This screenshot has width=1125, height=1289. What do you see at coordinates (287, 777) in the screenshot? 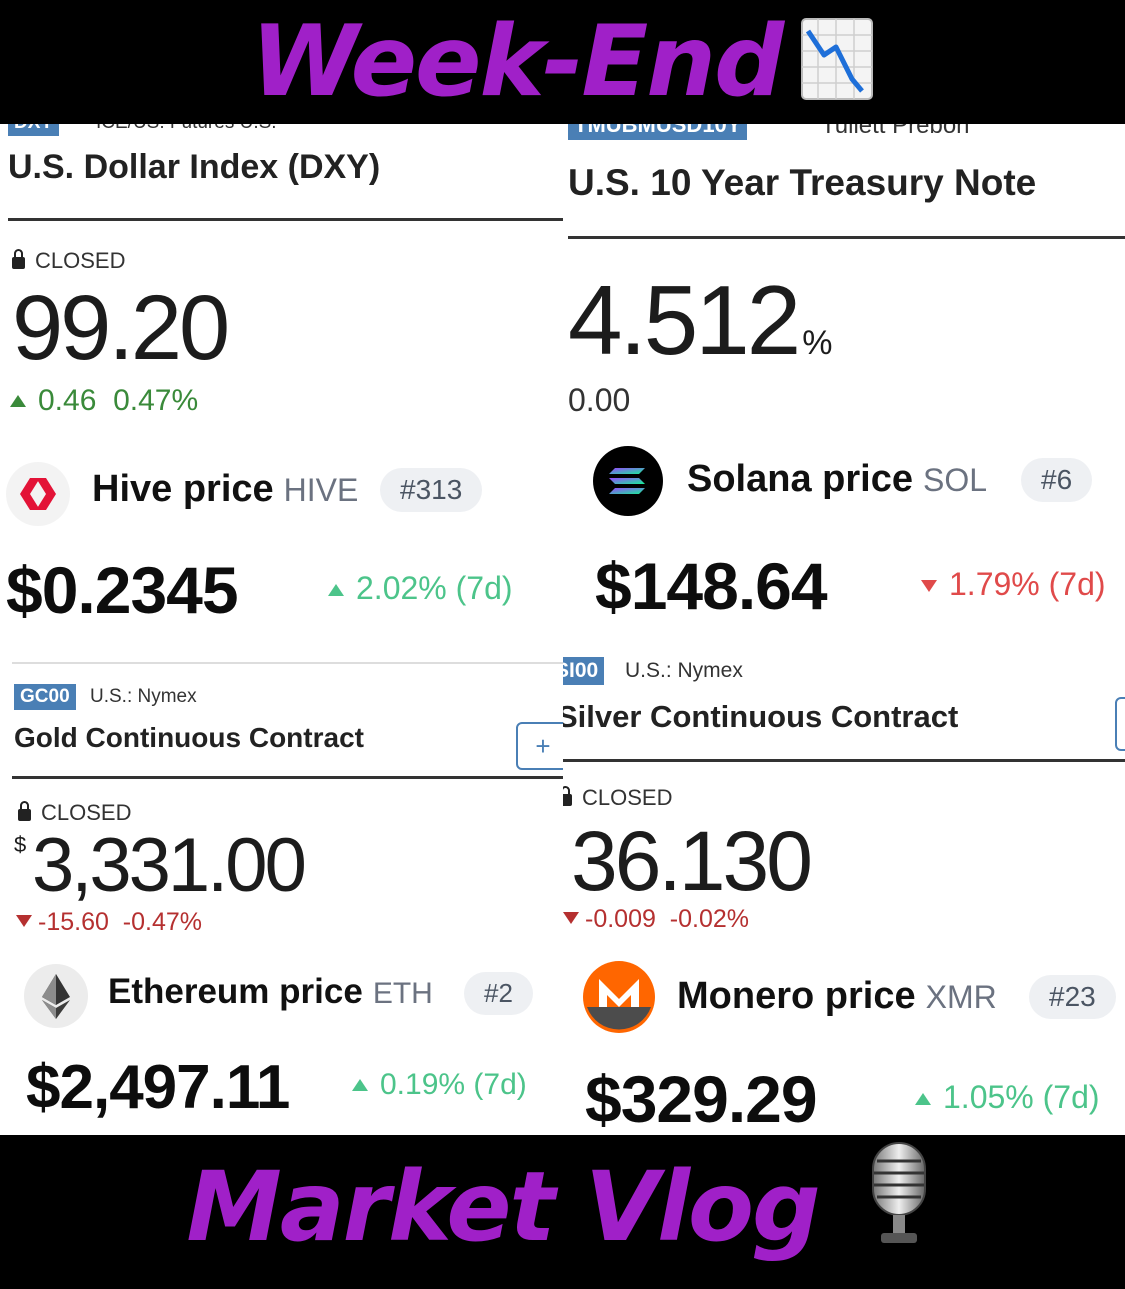
I see `gold-divider` at bounding box center [287, 777].